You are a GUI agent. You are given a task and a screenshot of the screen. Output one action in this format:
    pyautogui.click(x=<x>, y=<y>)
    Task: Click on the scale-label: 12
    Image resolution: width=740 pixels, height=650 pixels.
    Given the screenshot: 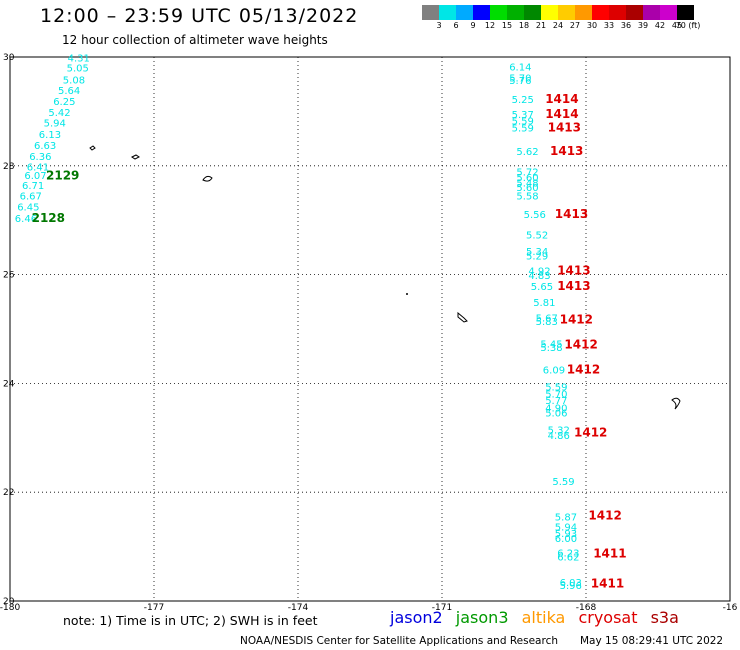 What is the action you would take?
    pyautogui.click(x=490, y=25)
    